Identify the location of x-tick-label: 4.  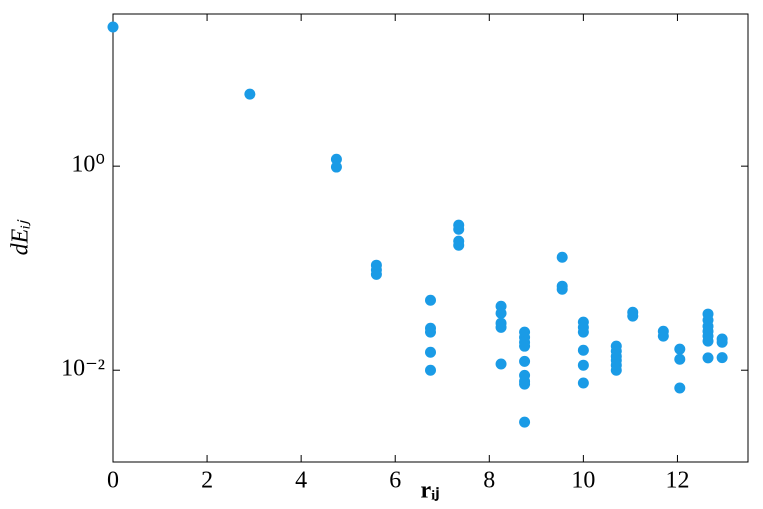
(301, 481).